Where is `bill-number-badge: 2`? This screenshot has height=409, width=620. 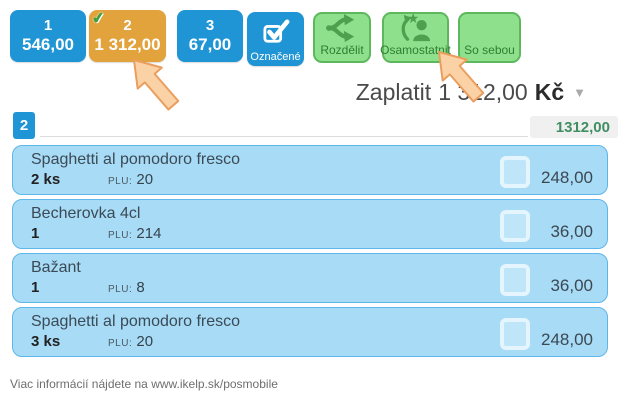 bill-number-badge: 2 is located at coordinates (24, 125).